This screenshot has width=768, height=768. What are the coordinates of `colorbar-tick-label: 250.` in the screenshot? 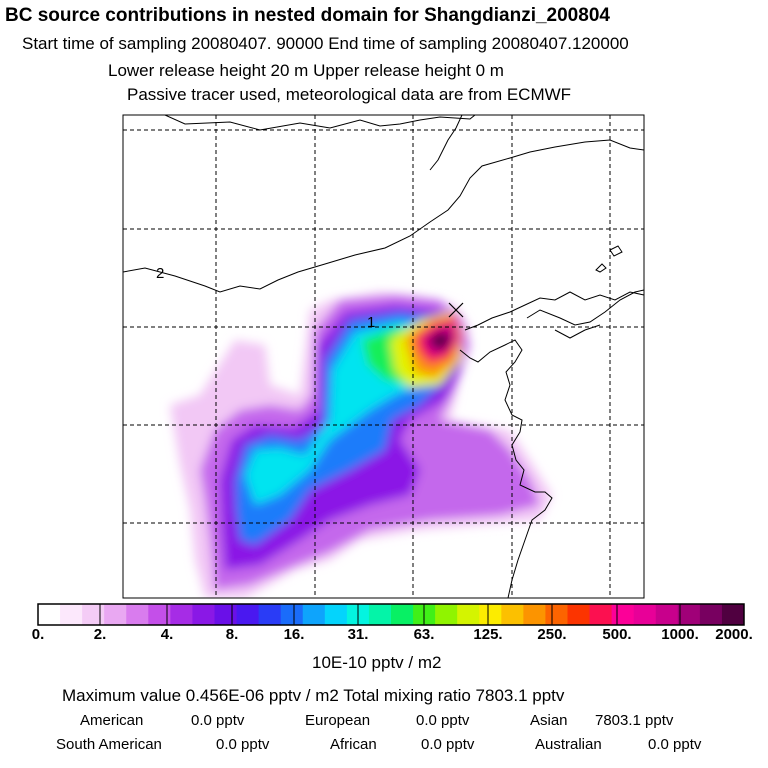 It's located at (552, 634).